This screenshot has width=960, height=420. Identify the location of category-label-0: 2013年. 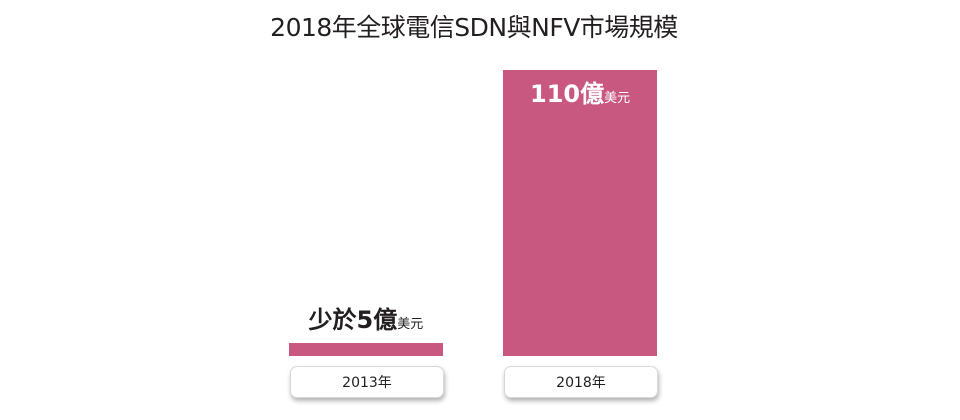
(367, 382).